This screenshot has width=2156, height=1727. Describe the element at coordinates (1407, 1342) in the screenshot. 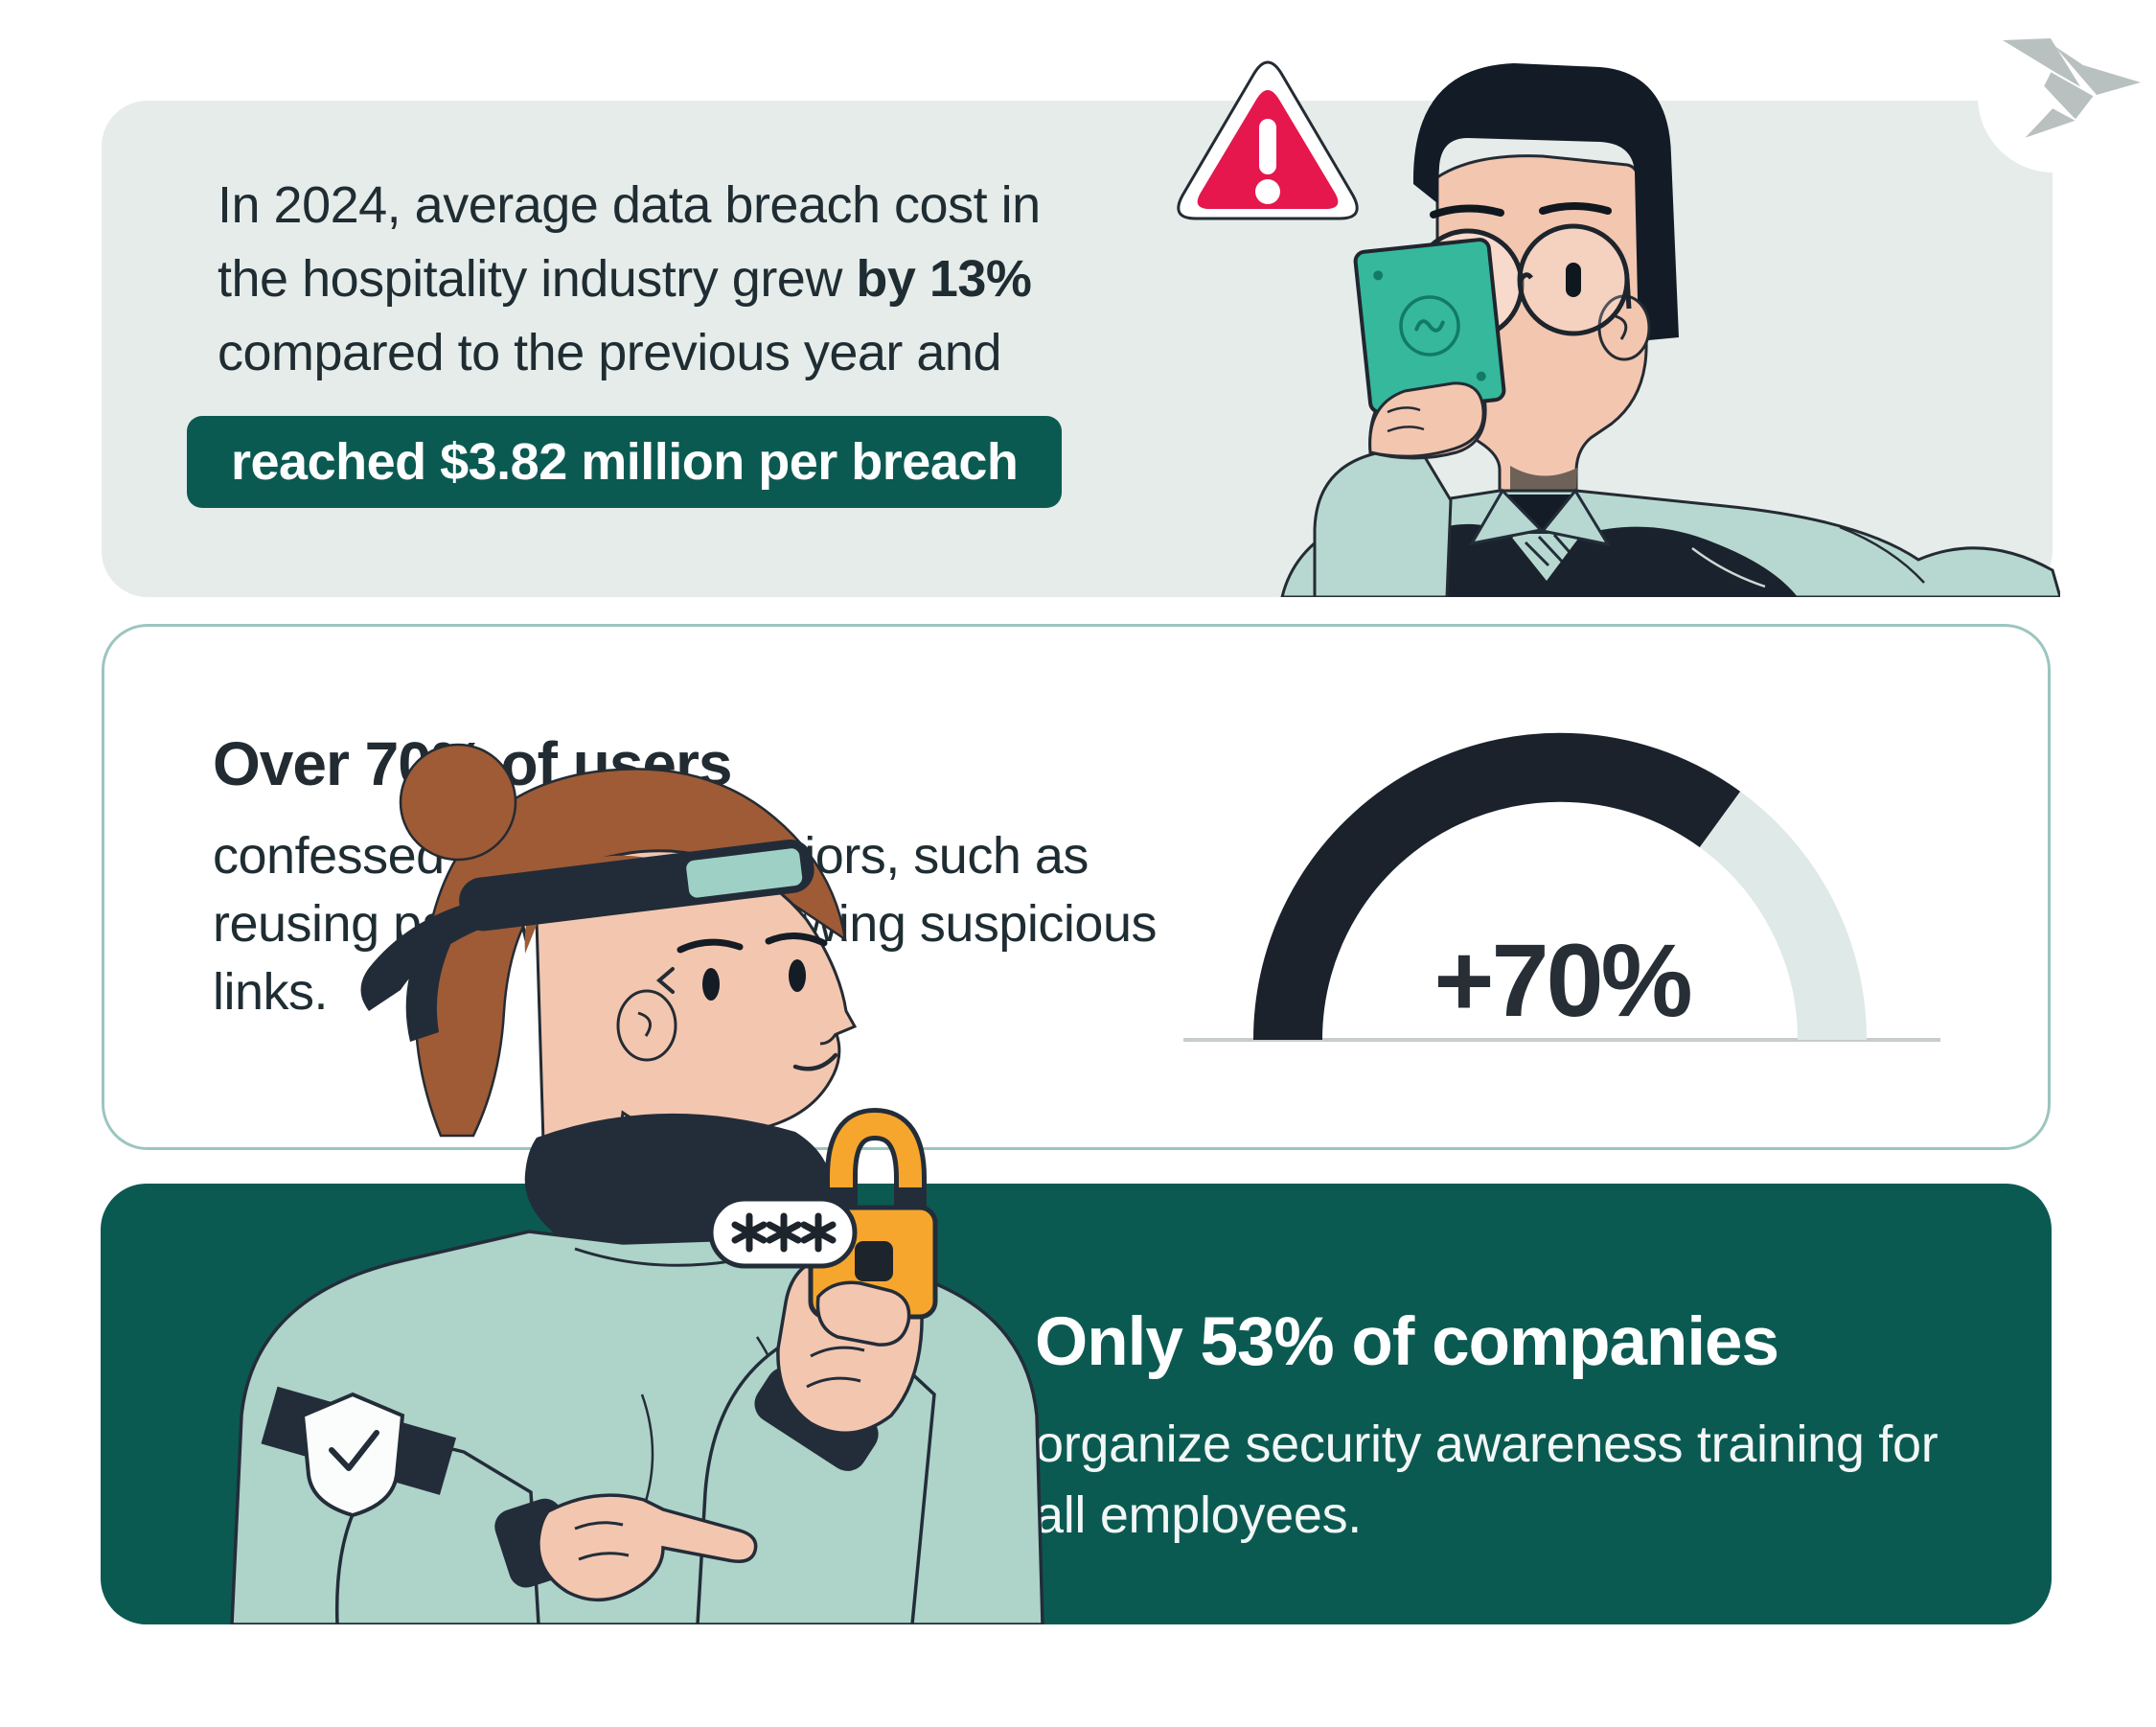

I see `companies-heading: Only 53% of companies` at that location.